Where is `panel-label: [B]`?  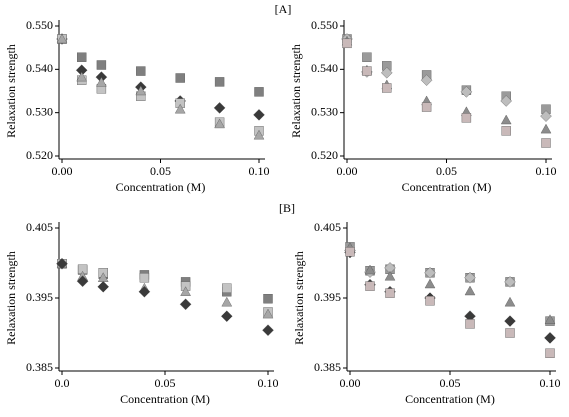
panel-label: [B] is located at coordinates (287, 208).